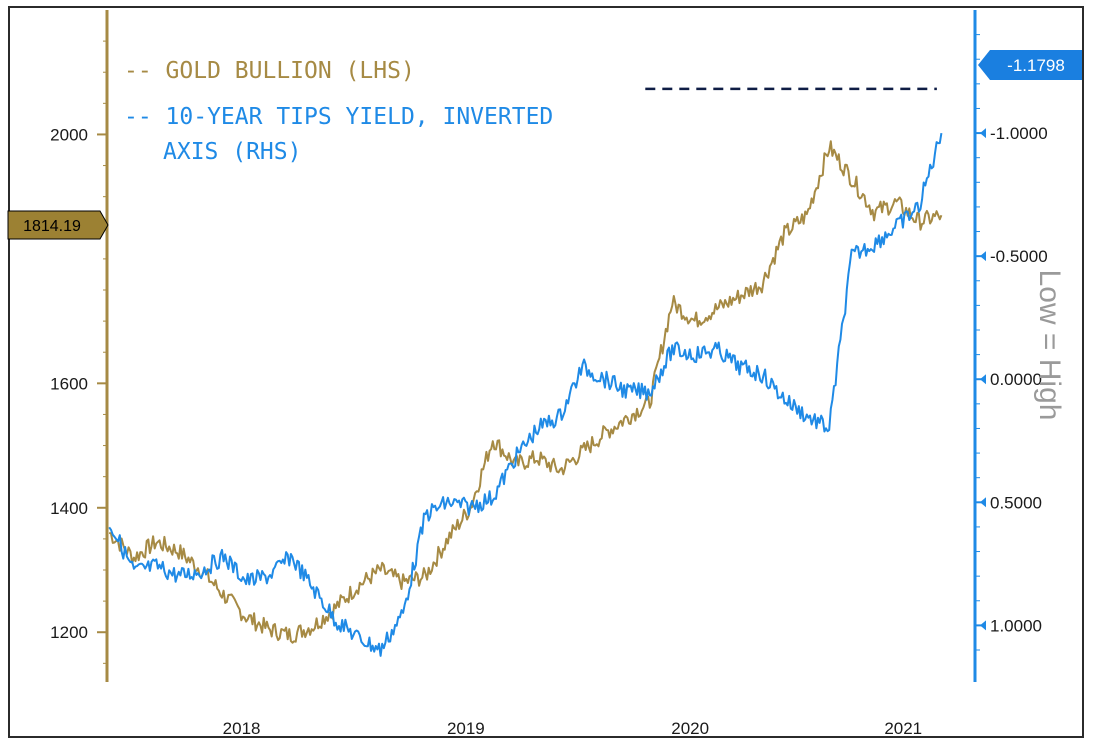 The image size is (1100, 748). Describe the element at coordinates (242, 728) in the screenshot. I see `x-tick-label: 2018` at that location.